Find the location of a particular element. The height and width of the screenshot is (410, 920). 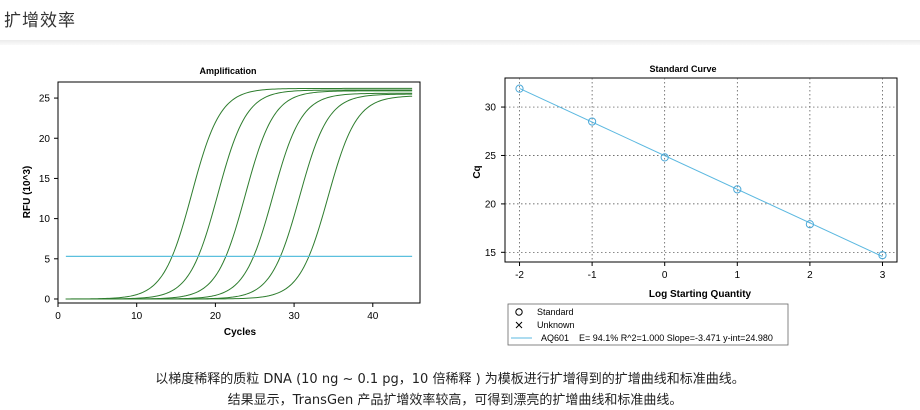

amplification-x-tick-label: 0 is located at coordinates (58, 316).